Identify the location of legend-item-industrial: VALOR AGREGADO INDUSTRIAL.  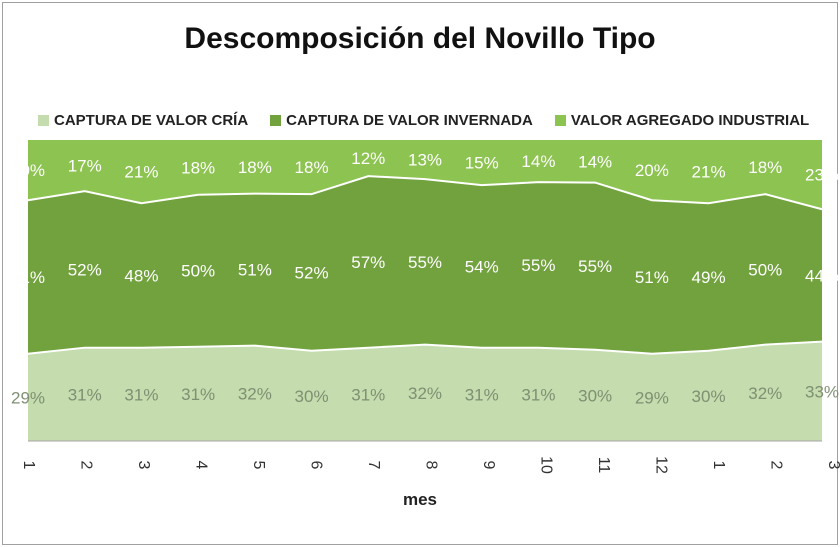
(682, 120).